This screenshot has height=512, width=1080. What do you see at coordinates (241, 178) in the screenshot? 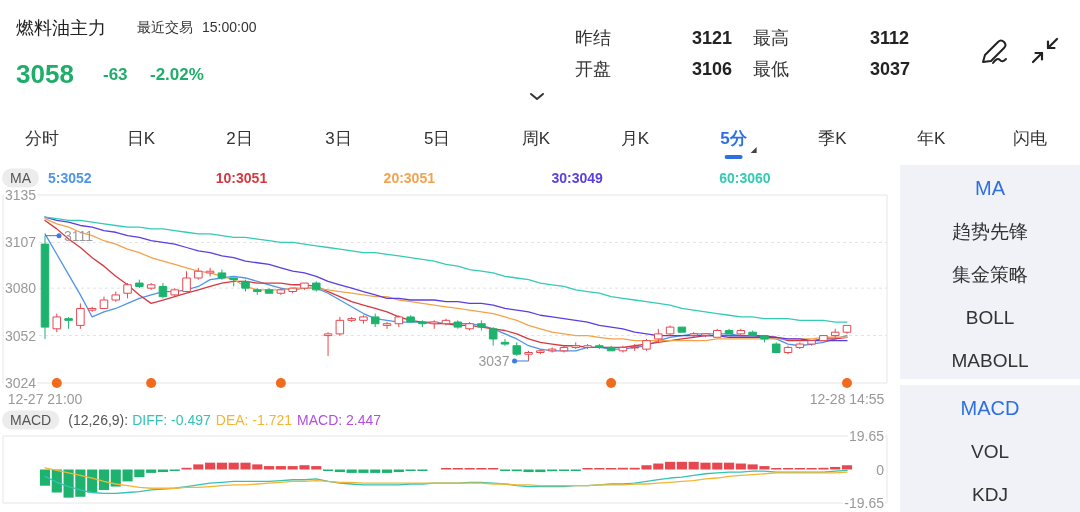
I see `text: 10:3051` at bounding box center [241, 178].